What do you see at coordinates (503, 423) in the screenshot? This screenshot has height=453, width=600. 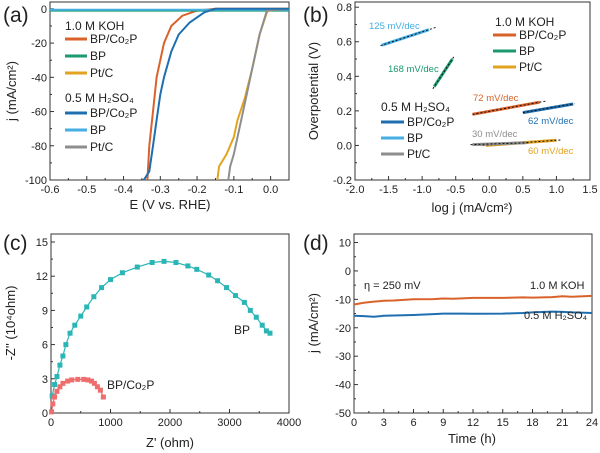 I see `x-tick-label: 15` at bounding box center [503, 423].